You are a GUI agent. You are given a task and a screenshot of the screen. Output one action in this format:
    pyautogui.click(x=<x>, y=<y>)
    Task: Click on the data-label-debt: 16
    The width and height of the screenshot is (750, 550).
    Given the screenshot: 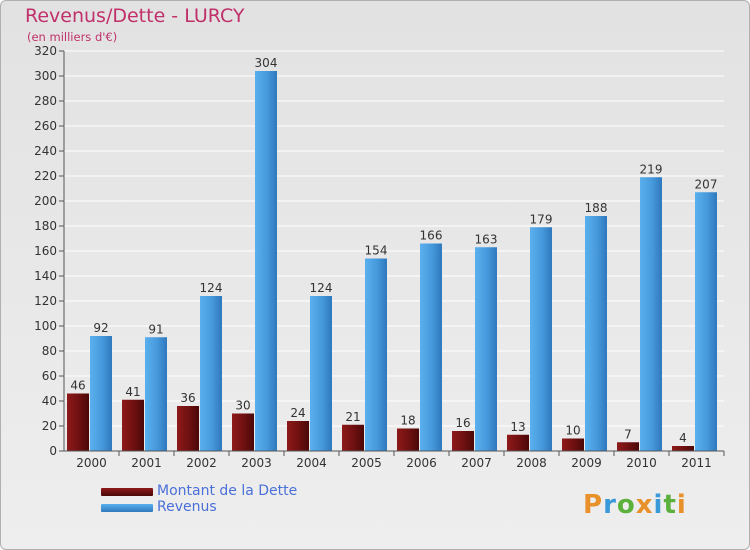 What is the action you would take?
    pyautogui.click(x=462, y=423)
    